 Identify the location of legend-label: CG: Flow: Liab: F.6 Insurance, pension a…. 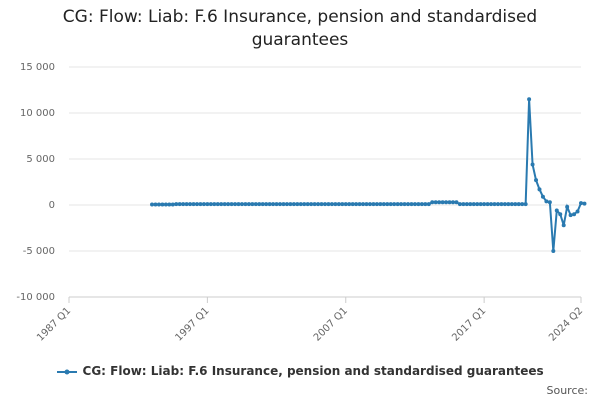
(313, 371).